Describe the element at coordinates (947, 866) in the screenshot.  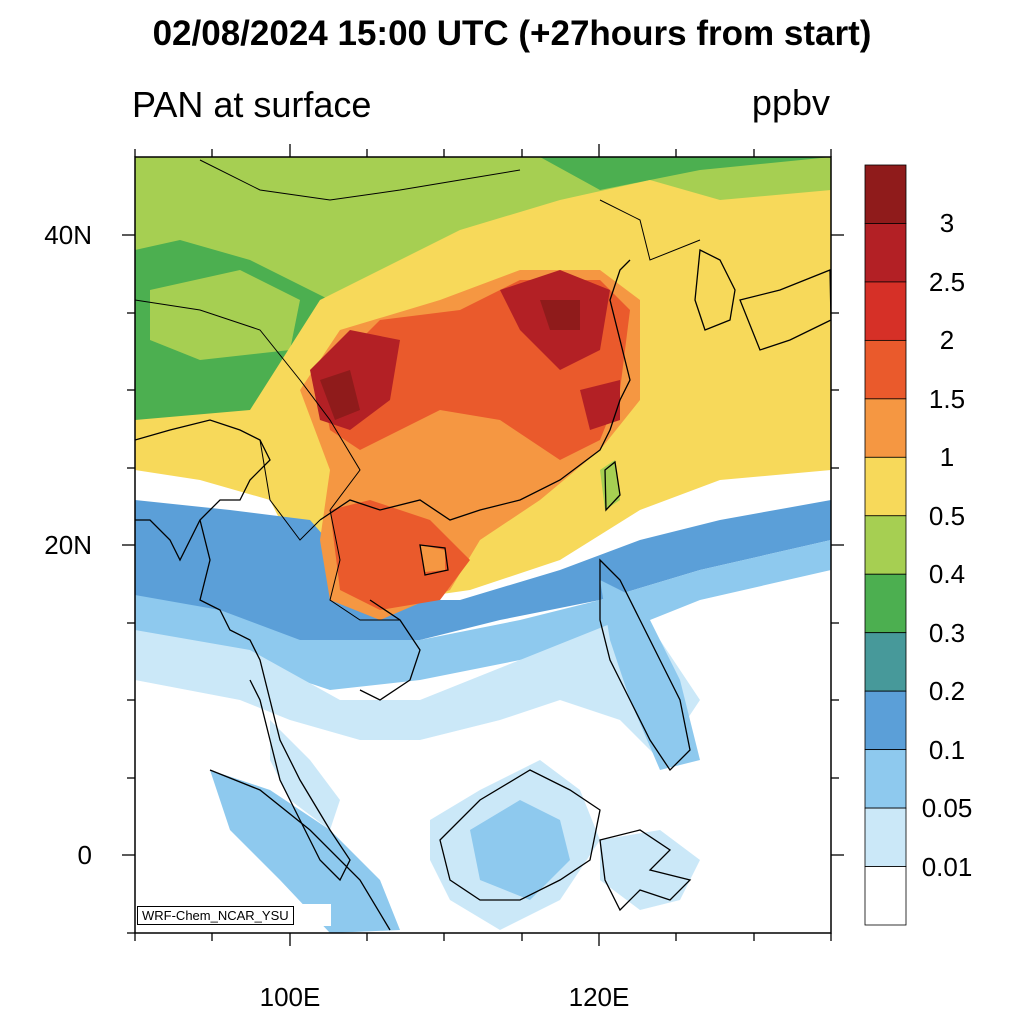
I see `colorbar-label: 0.01` at that location.